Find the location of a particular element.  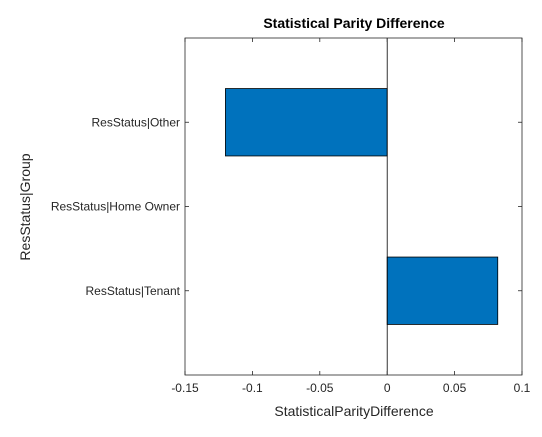

x-tick-label: 0.05 is located at coordinates (455, 388).